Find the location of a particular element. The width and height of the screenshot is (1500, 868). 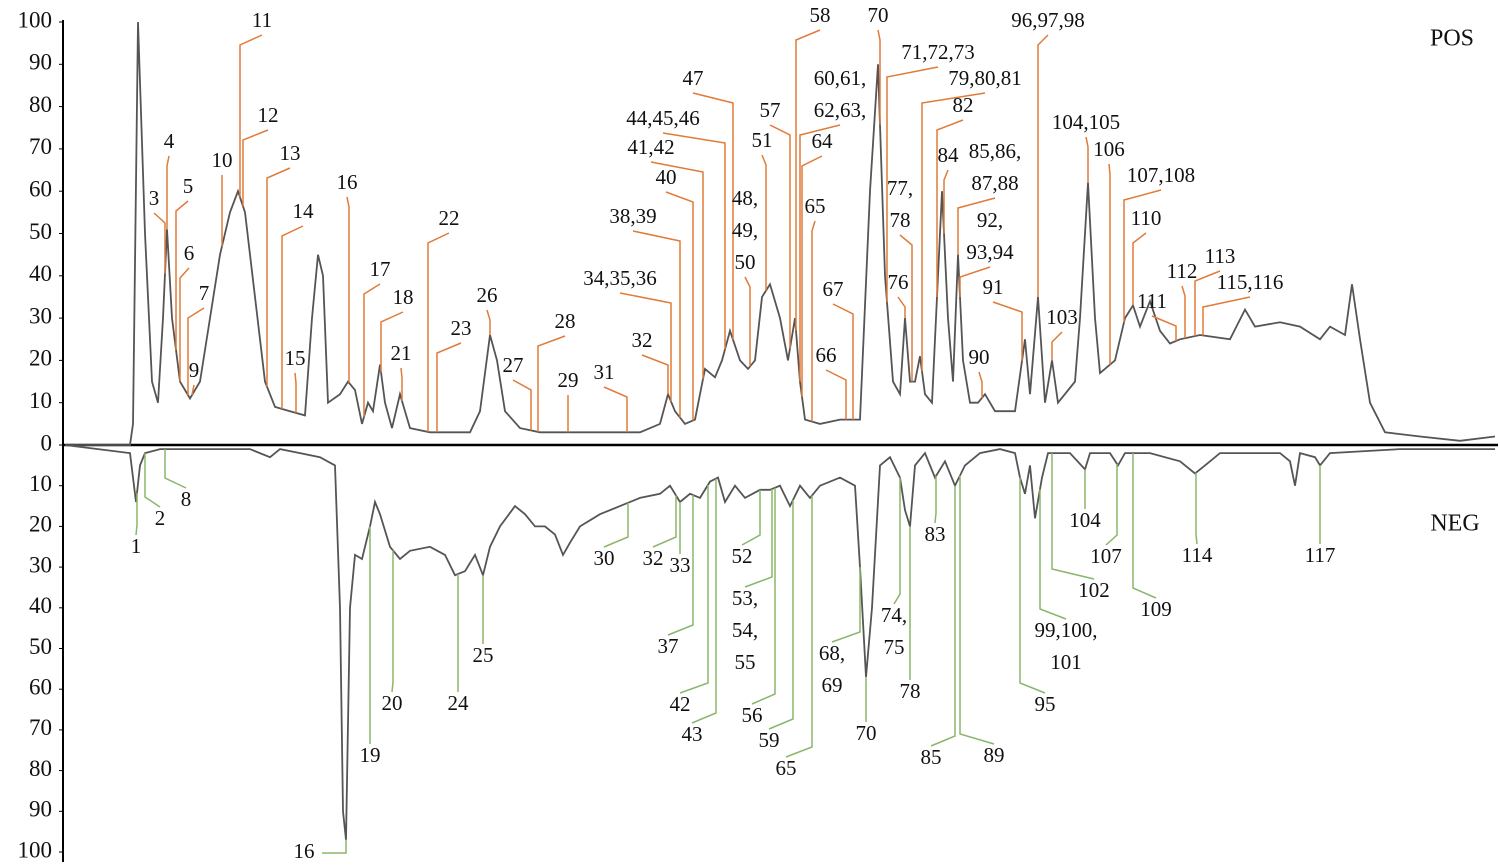

y2-tick-label: 90 is located at coordinates (40, 809).